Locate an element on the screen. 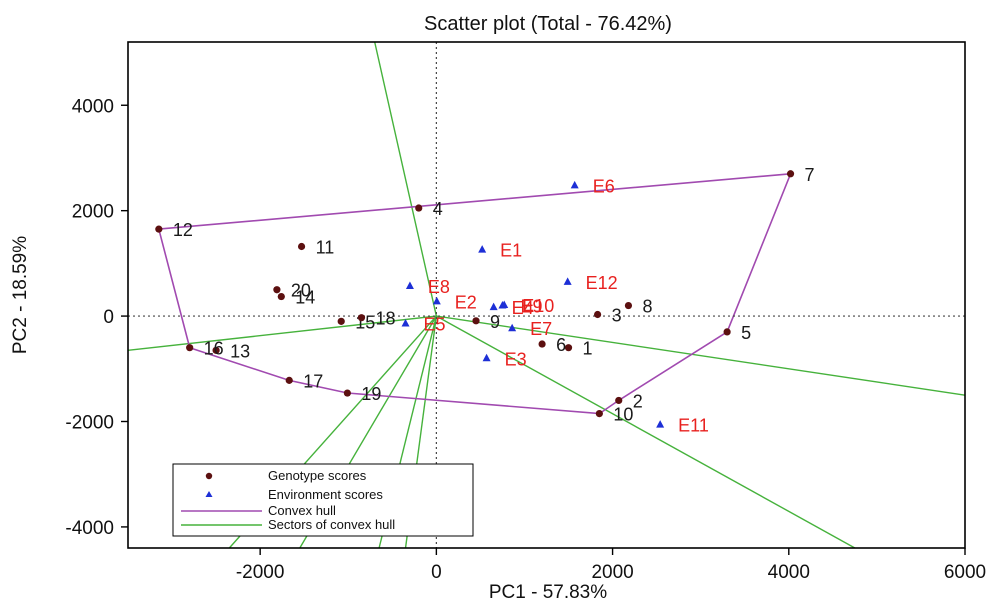 This screenshot has width=999, height=603. genotype-label-2: 2 is located at coordinates (638, 401).